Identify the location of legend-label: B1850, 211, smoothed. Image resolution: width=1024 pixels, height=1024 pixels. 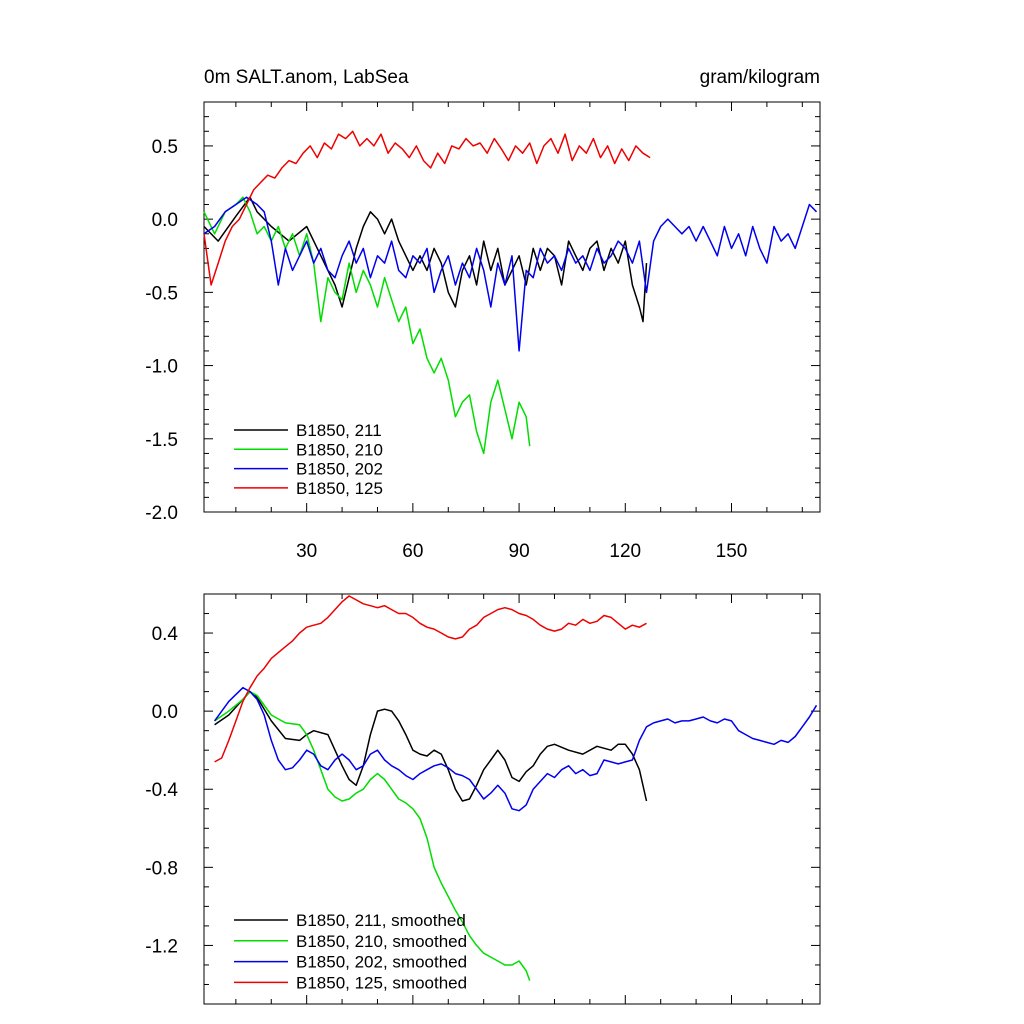
(381, 920).